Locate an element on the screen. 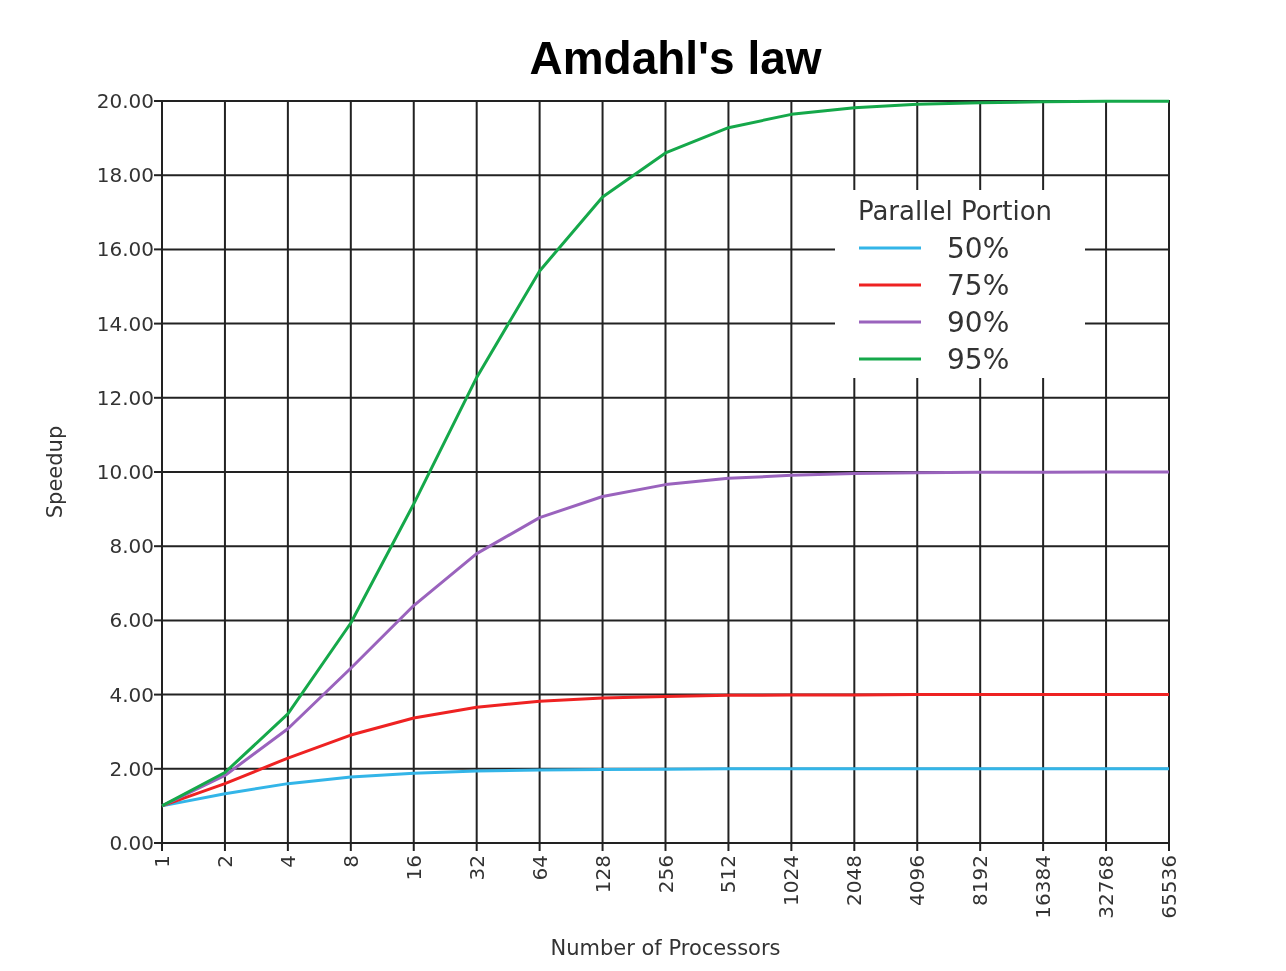  x-tick-label: 1024 is located at coordinates (791, 880).